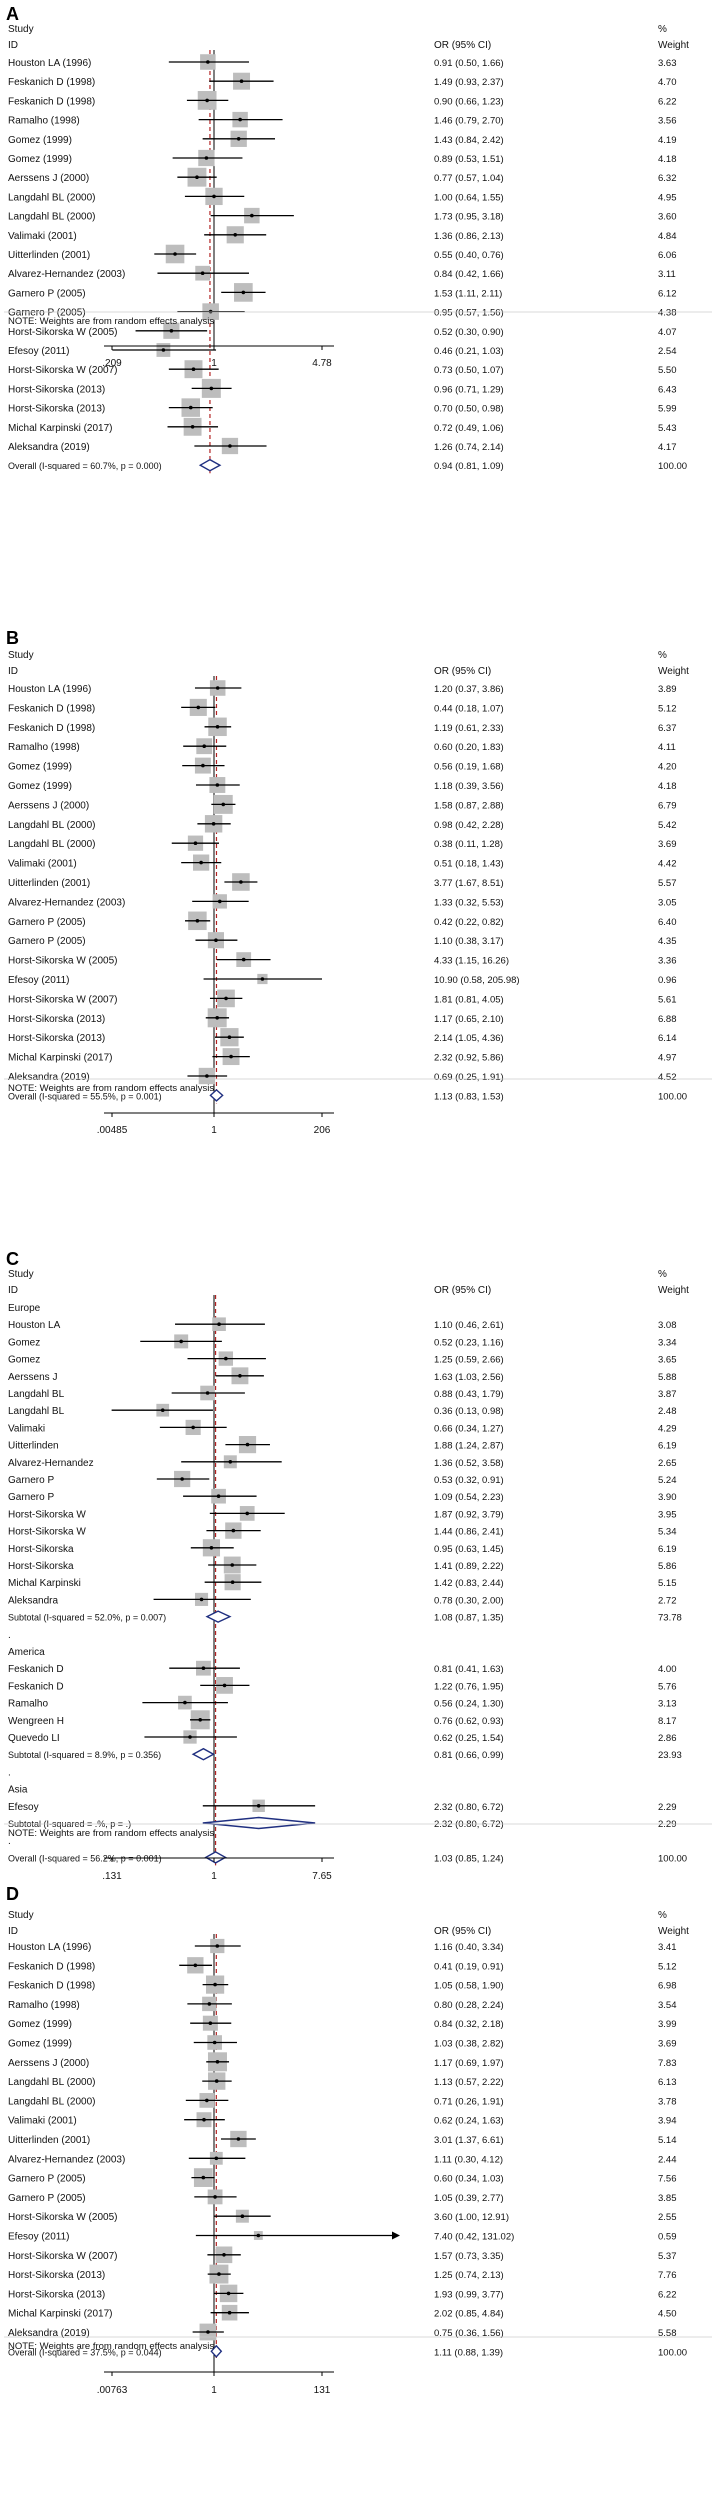 This screenshot has width=716, height=2519. I want to click on x-tick-label: 7.65, so click(322, 1876).